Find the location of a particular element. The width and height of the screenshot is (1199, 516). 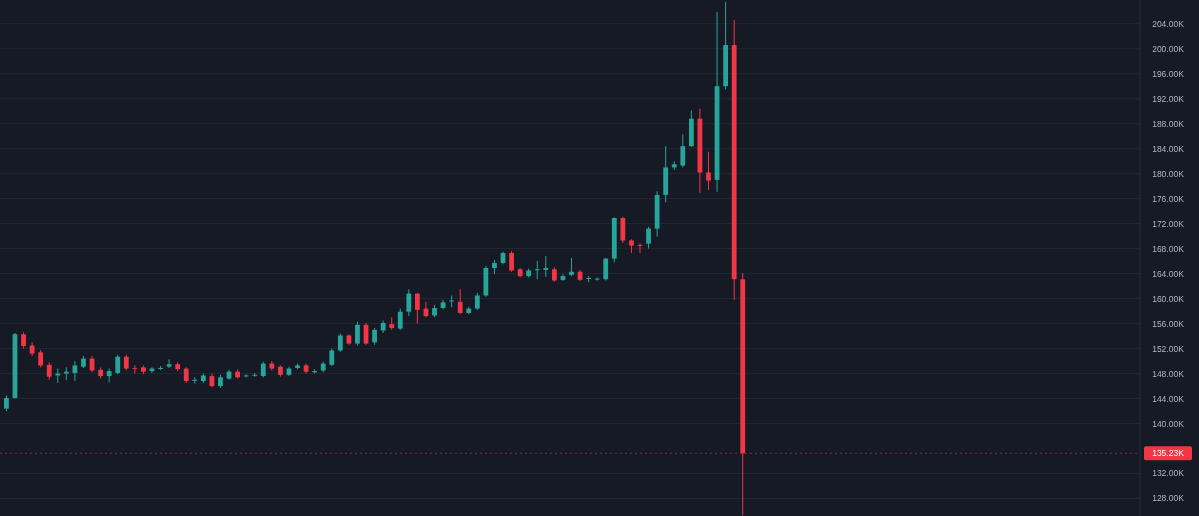

y-tick-label: 204.00K is located at coordinates (1168, 23).